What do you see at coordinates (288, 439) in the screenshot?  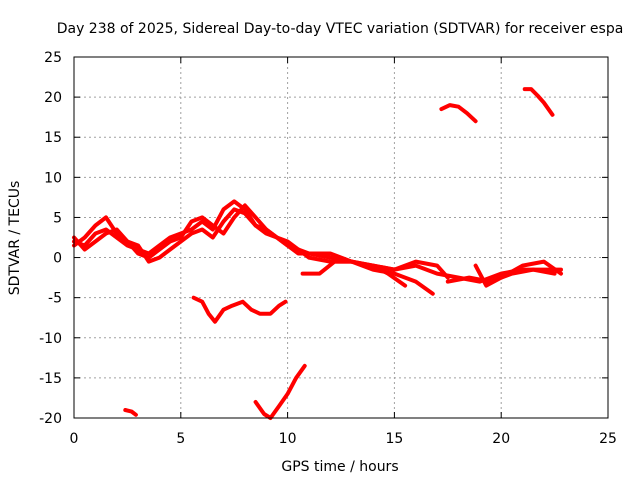 I see `x-tick-label: 10` at bounding box center [288, 439].